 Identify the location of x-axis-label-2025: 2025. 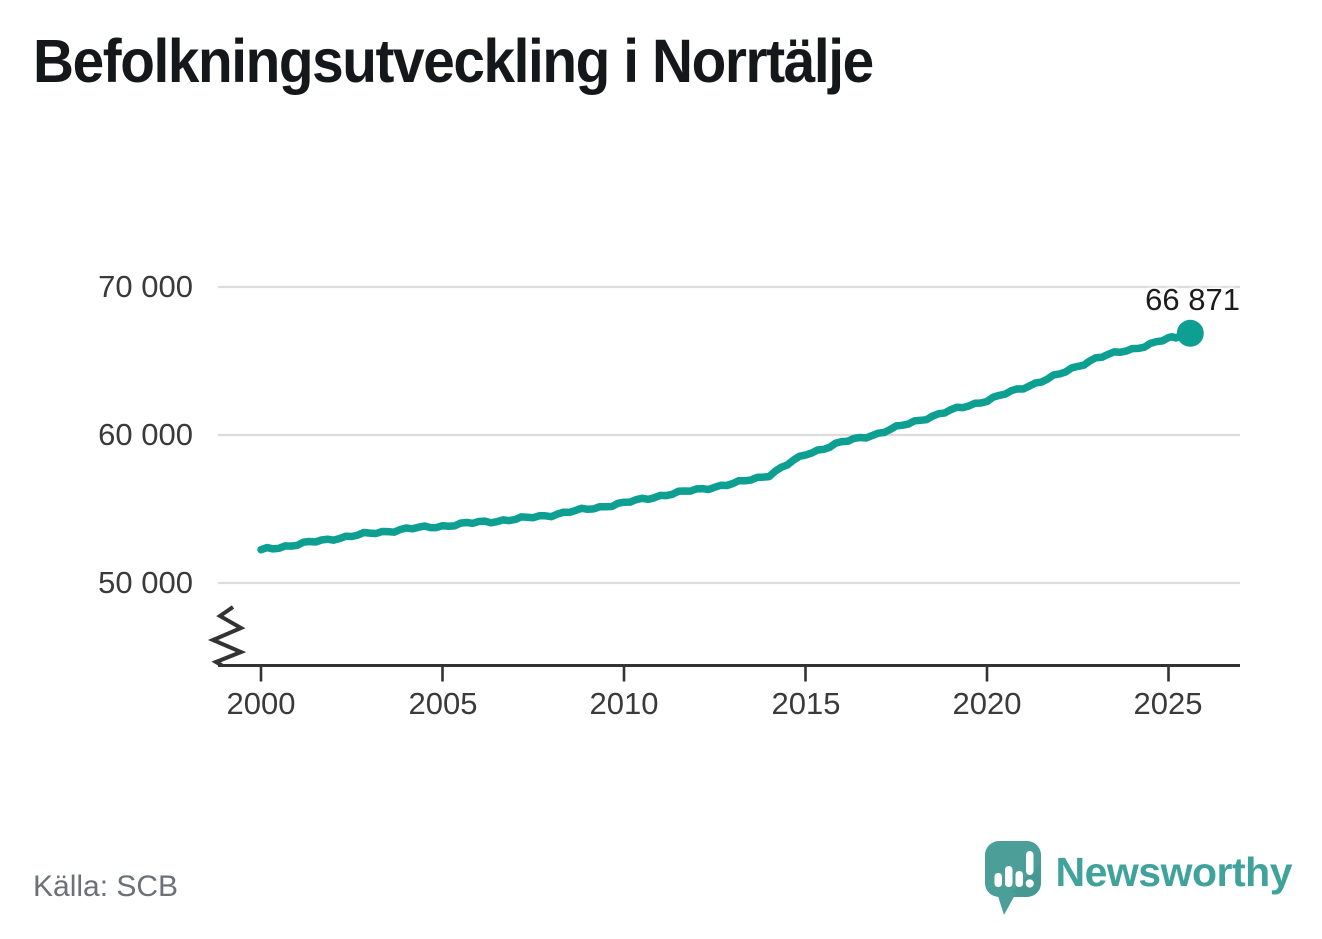
(1168, 703).